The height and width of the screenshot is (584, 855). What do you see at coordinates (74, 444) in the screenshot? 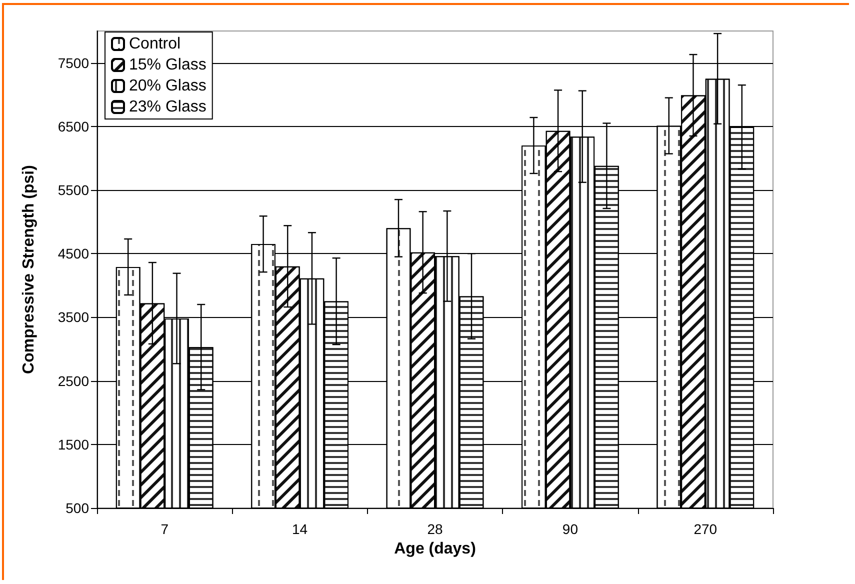
I see `y-tick-label: 1500` at bounding box center [74, 444].